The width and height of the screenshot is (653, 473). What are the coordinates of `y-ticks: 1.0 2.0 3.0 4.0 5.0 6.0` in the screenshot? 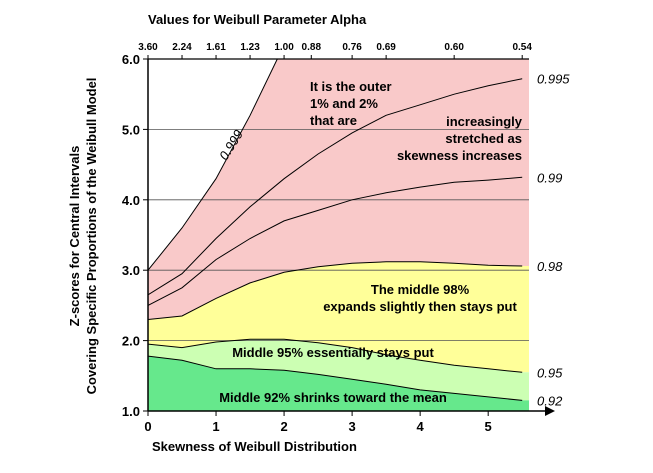 It's located at (135, 235).